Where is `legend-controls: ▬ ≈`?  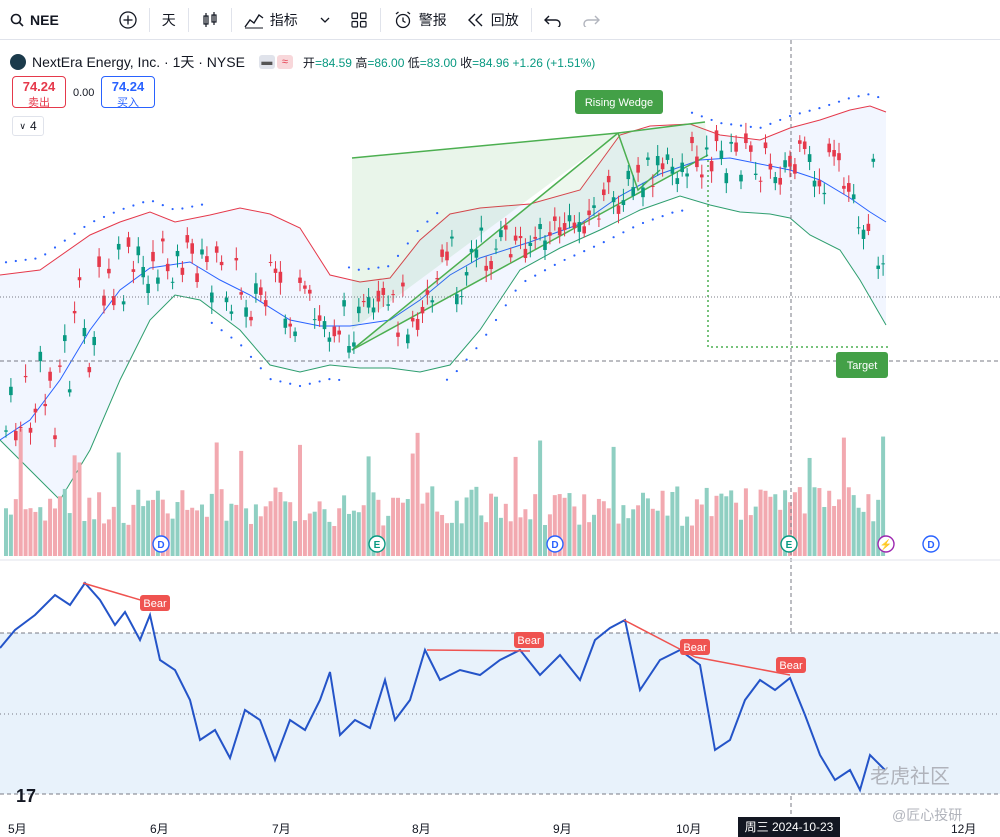 legend-controls: ▬ ≈ is located at coordinates (276, 62).